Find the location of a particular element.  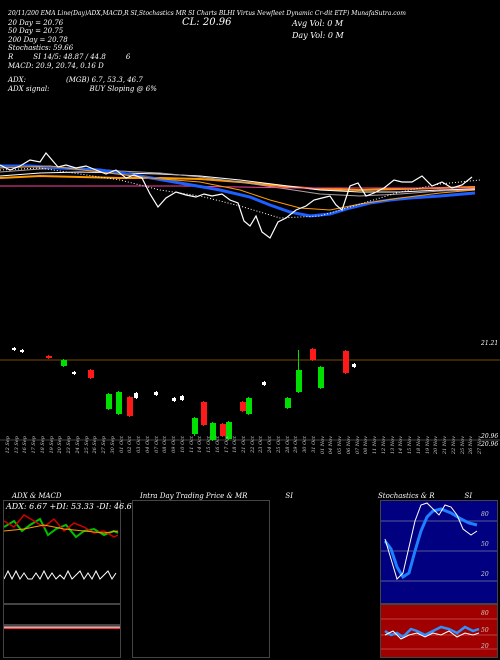

avg-volume: Avg Vol: 0 M is located at coordinates (318, 23).